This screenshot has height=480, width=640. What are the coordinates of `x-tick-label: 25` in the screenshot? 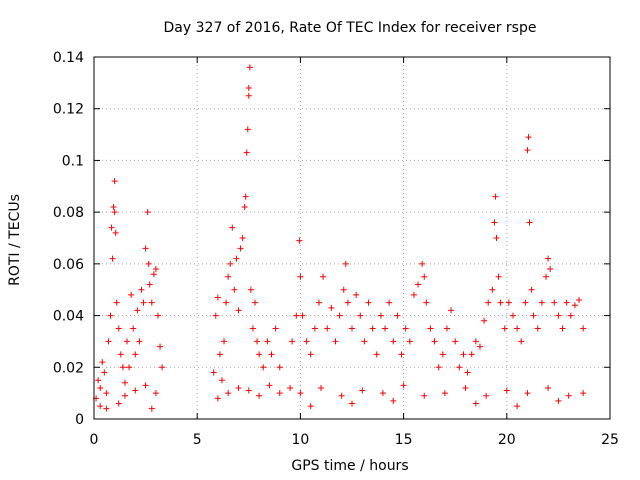 It's located at (610, 440).